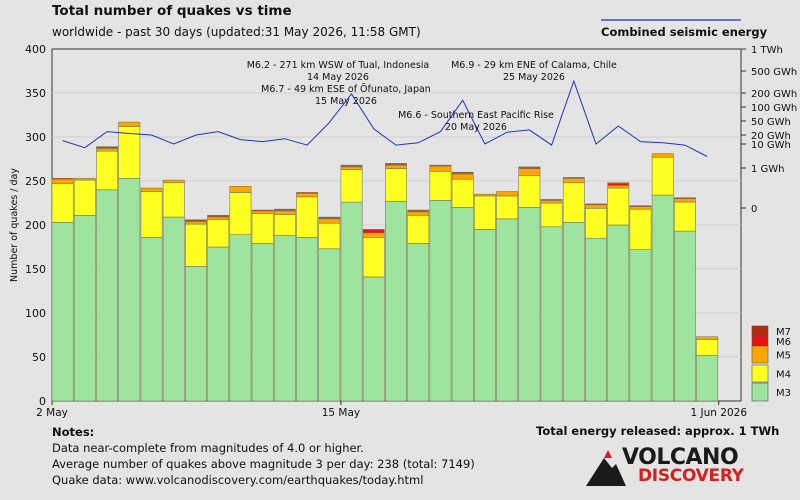 This screenshot has height=500, width=800. Describe the element at coordinates (658, 431) in the screenshot. I see `total-energy-text: Total energy released: approx. 1 TWh` at that location.